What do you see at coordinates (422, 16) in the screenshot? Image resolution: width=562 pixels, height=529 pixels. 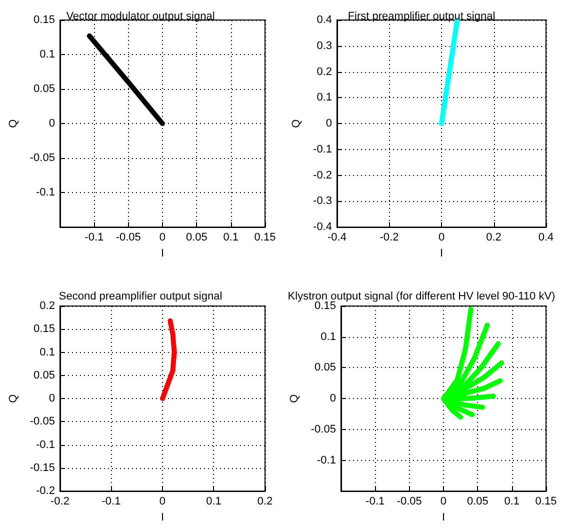 I see `chart-title: First preamplifier output signal` at bounding box center [422, 16].